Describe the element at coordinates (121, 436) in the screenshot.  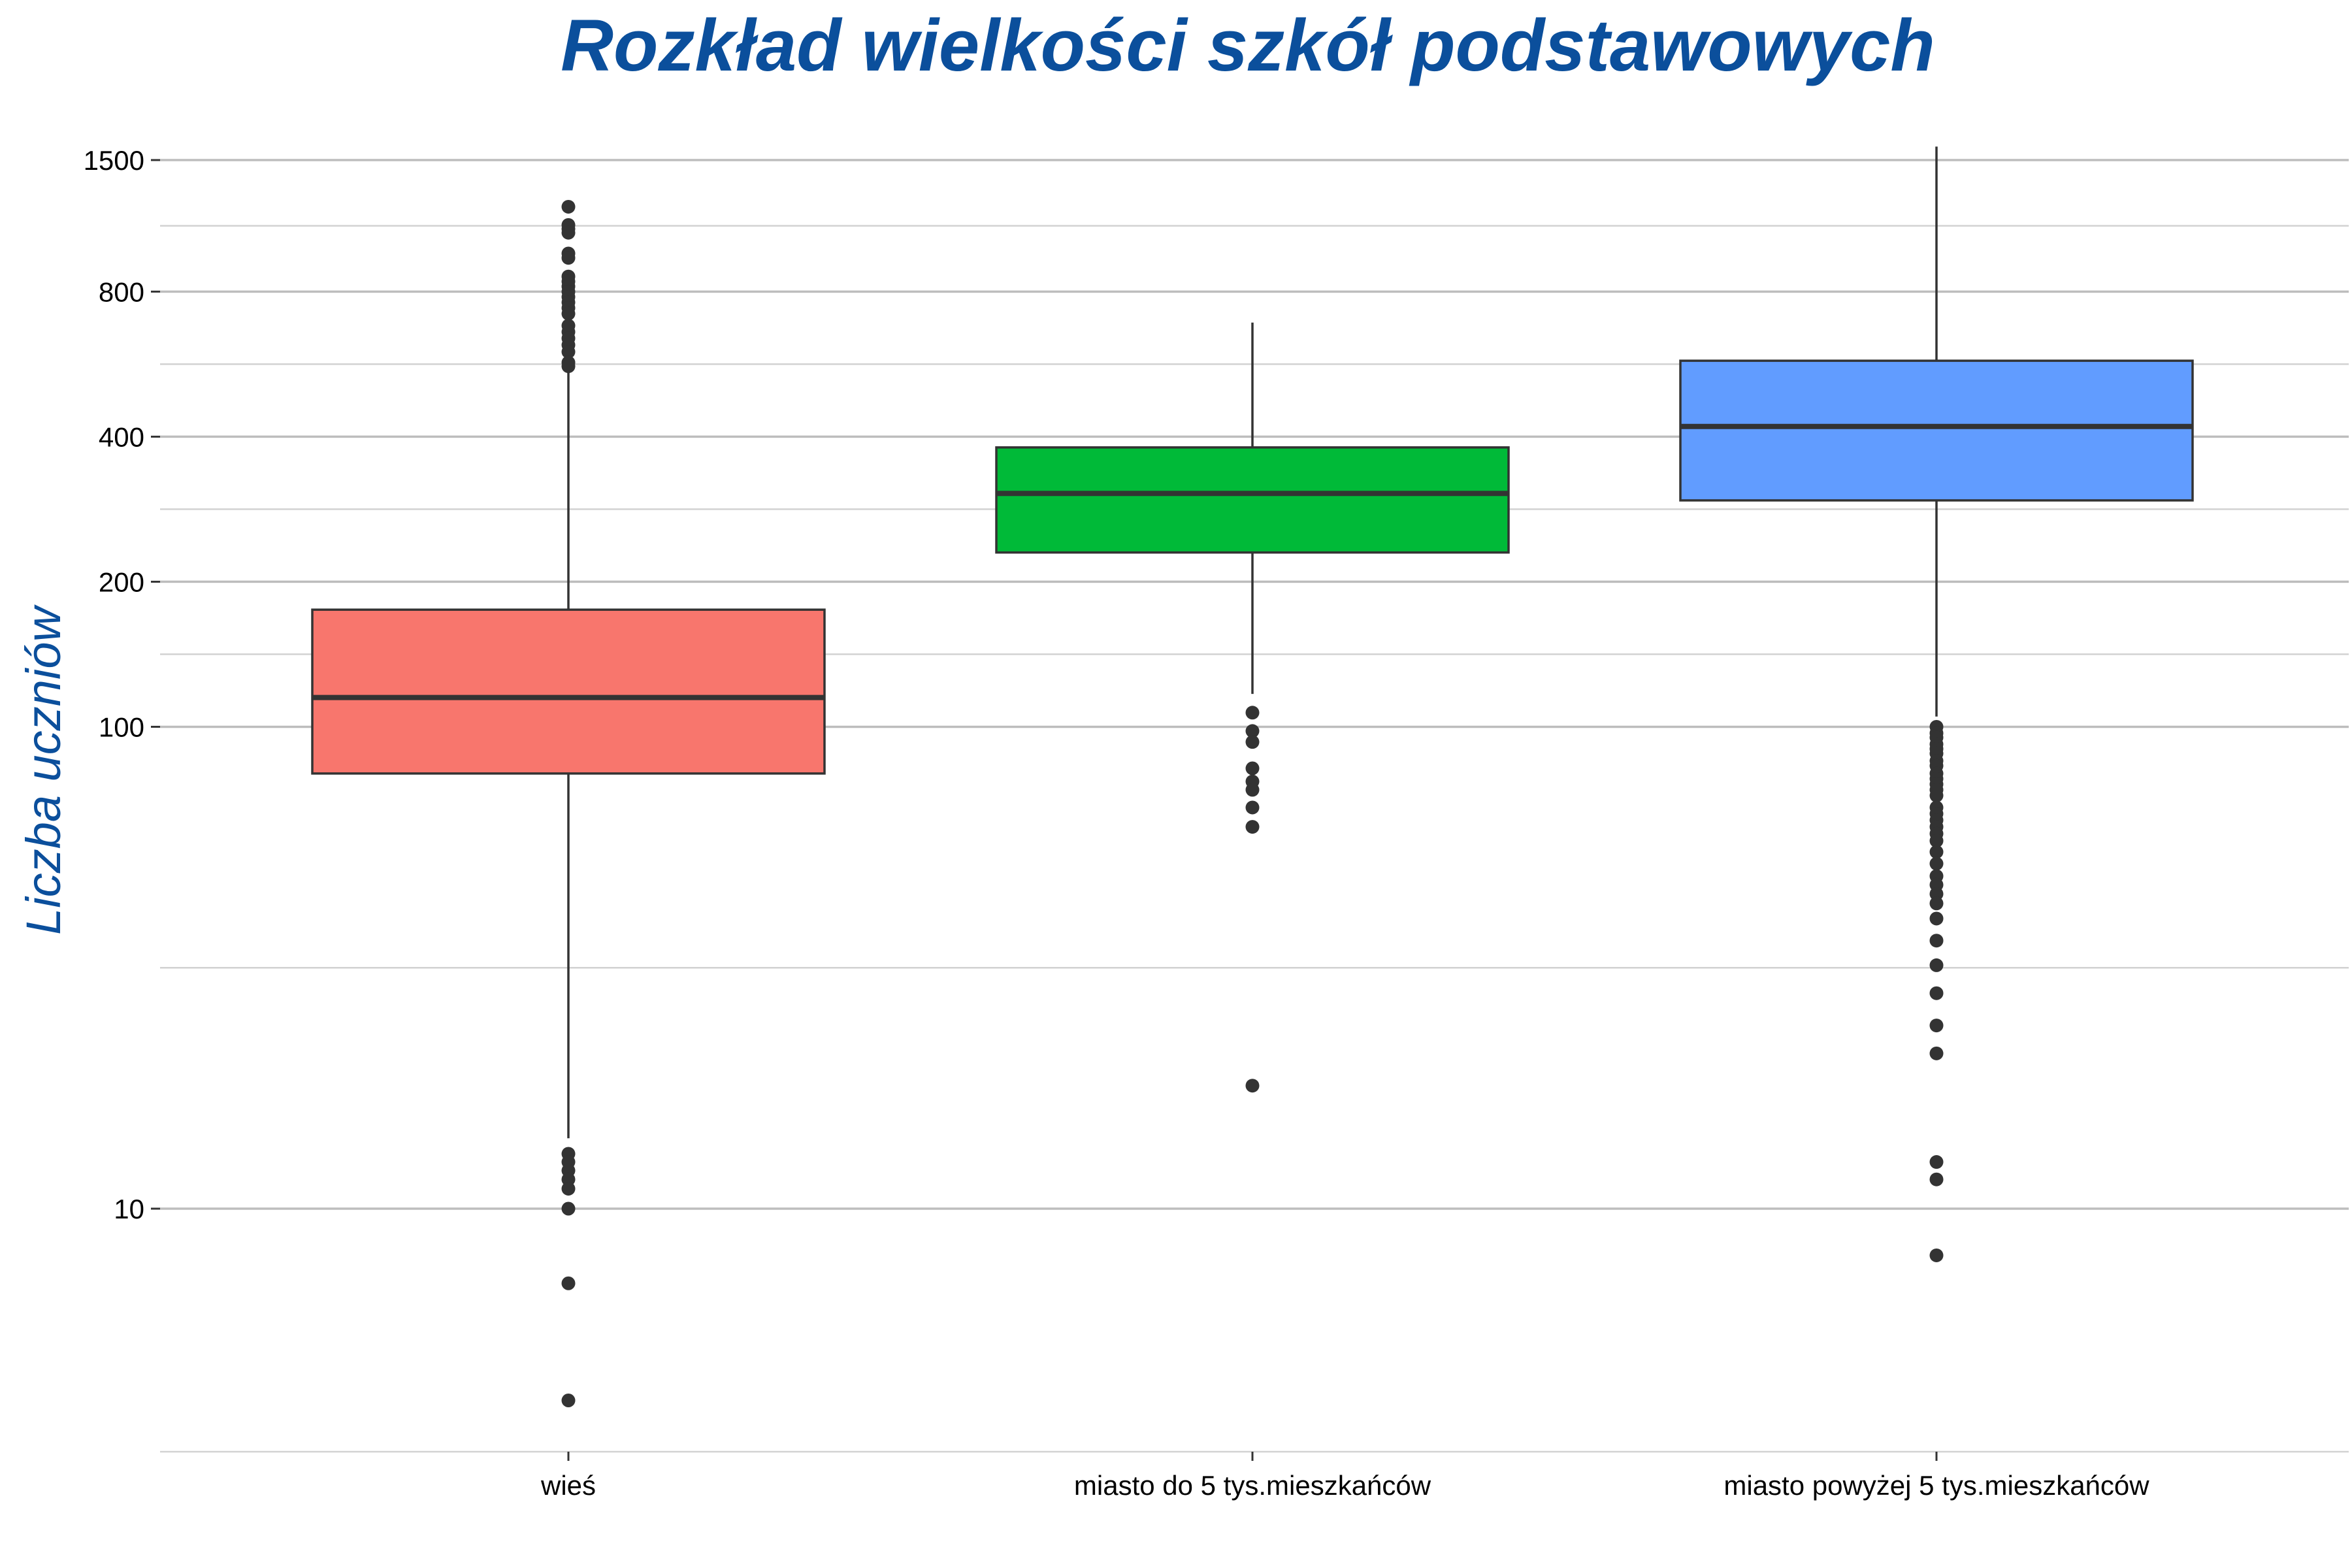
I see `y-tick-label: 400` at that location.